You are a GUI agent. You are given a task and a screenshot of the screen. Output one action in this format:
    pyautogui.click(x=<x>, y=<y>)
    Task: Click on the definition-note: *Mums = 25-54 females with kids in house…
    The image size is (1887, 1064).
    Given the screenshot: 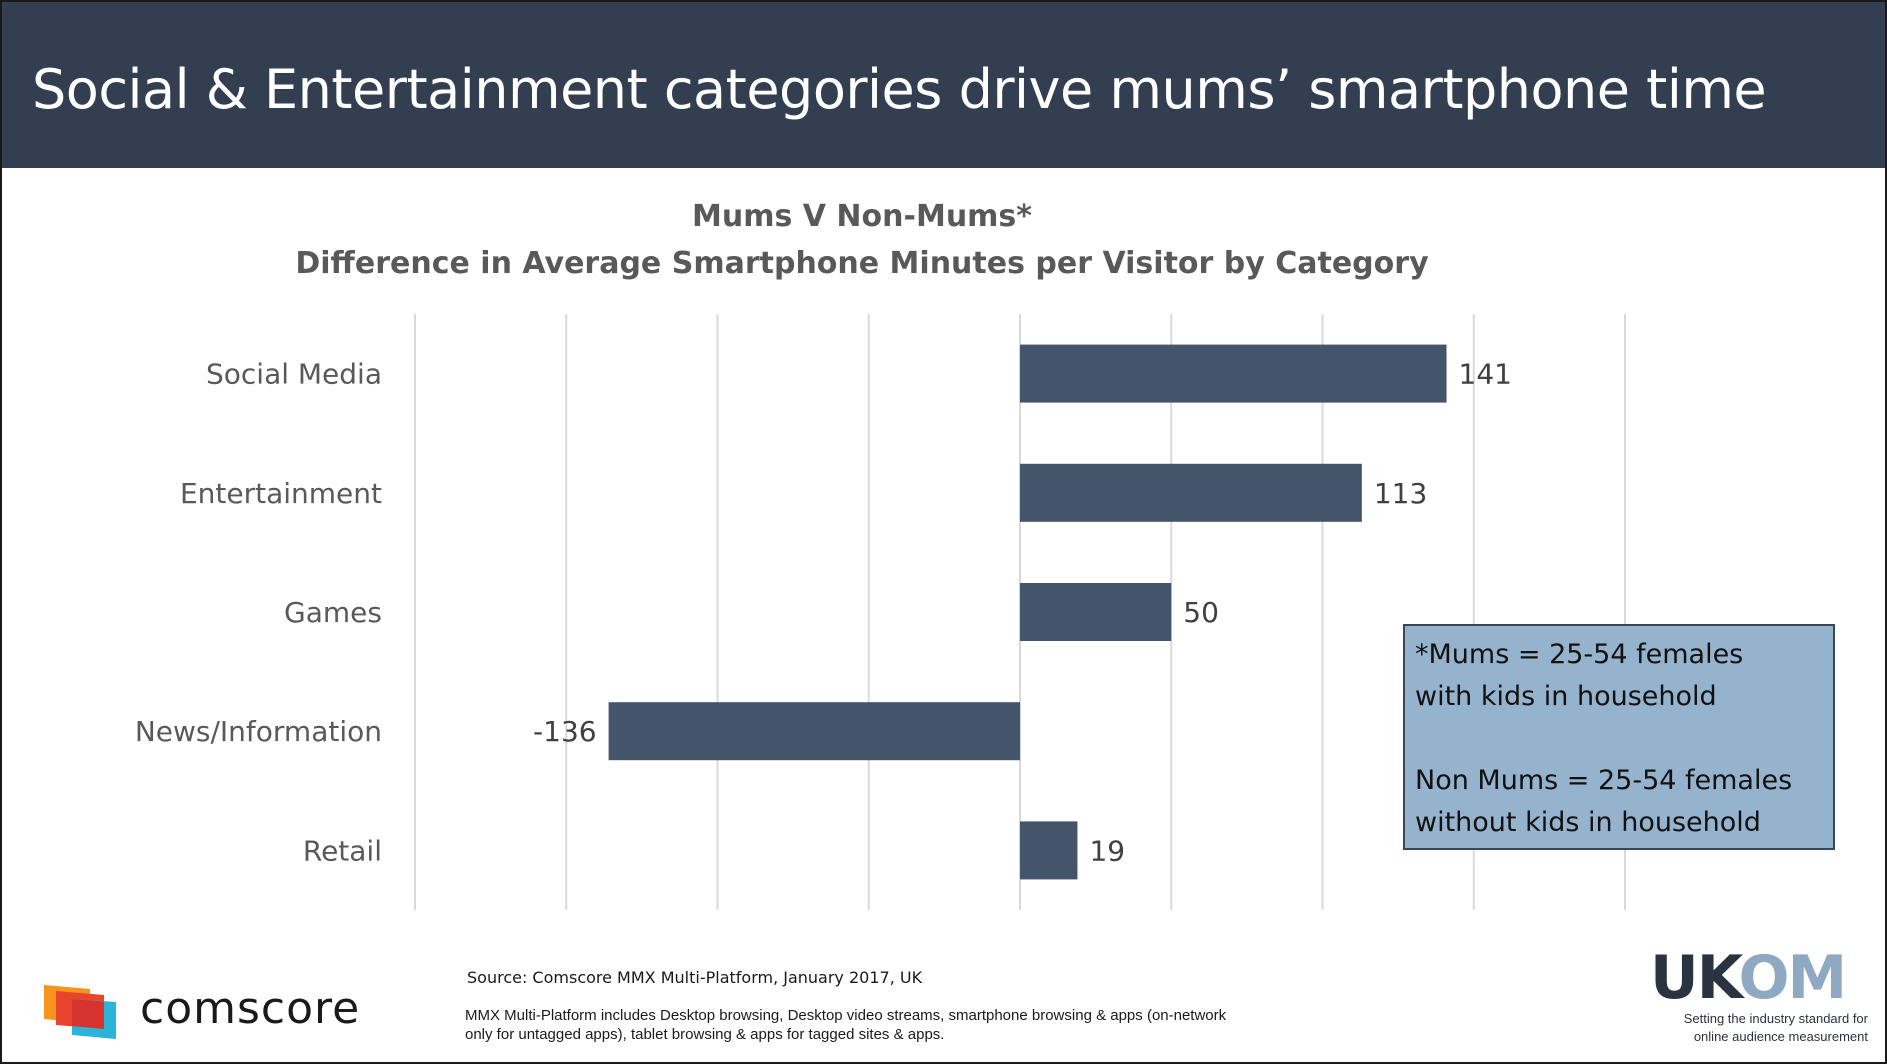 What is the action you would take?
    pyautogui.click(x=1619, y=737)
    